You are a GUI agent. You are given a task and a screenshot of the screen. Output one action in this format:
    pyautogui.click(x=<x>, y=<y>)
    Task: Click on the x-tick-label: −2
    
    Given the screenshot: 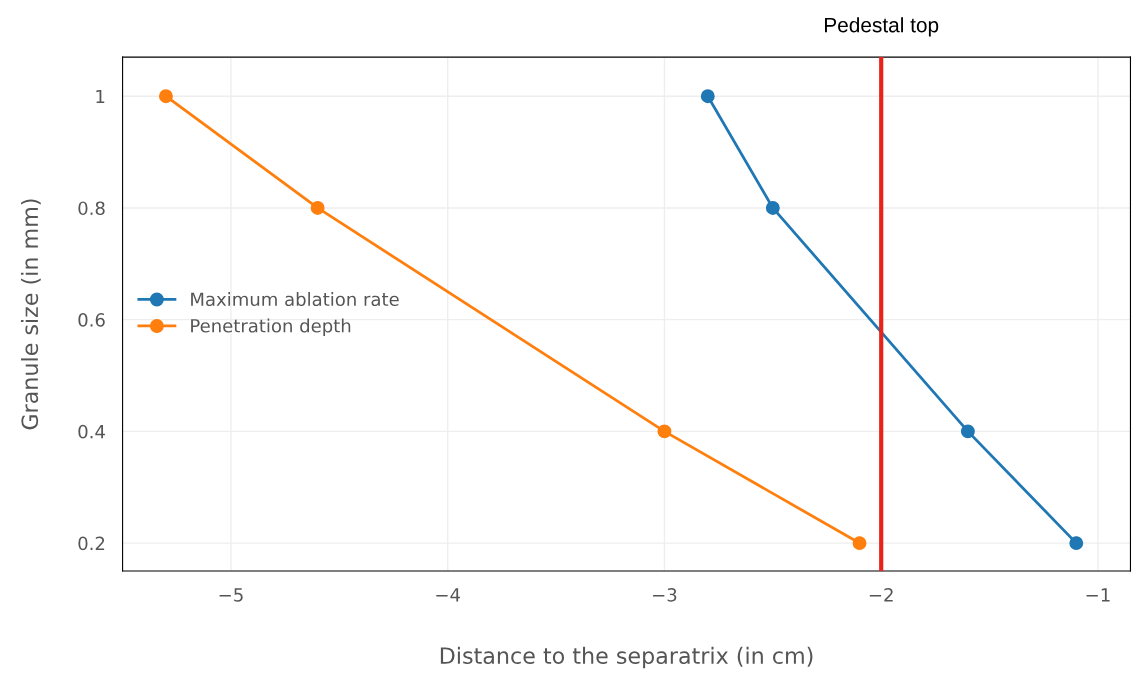 What is the action you would take?
    pyautogui.click(x=881, y=595)
    